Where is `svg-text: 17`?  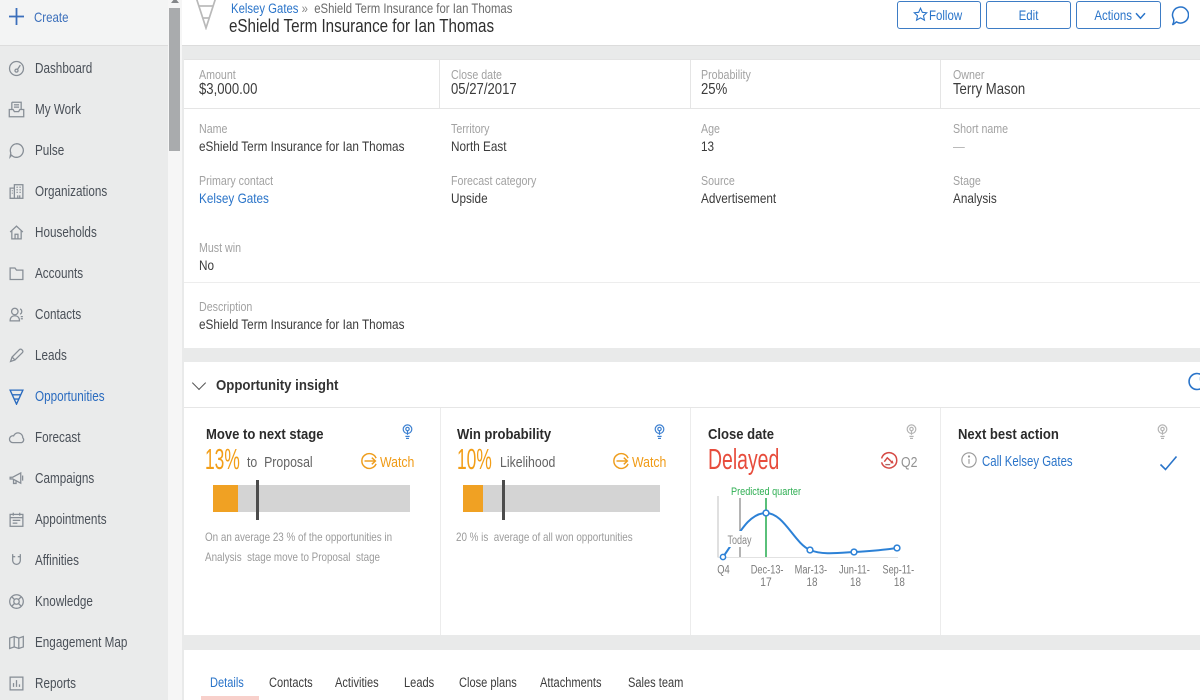 svg-text: 17 is located at coordinates (765, 583).